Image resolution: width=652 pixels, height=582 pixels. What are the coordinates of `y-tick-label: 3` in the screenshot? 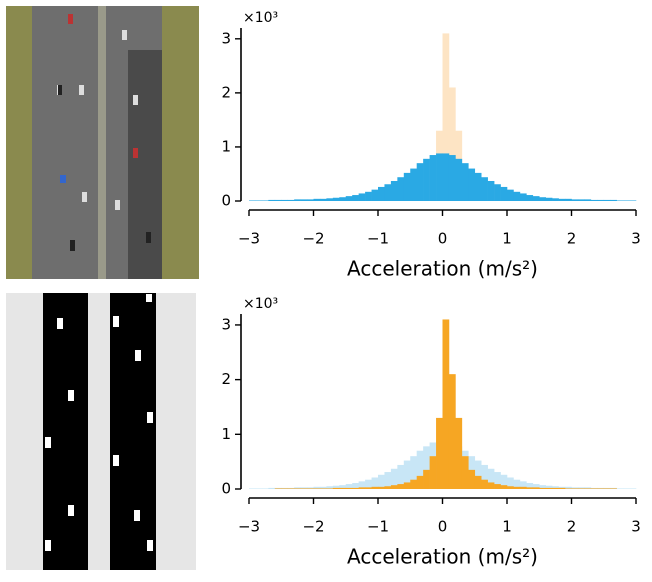 It's located at (226, 38).